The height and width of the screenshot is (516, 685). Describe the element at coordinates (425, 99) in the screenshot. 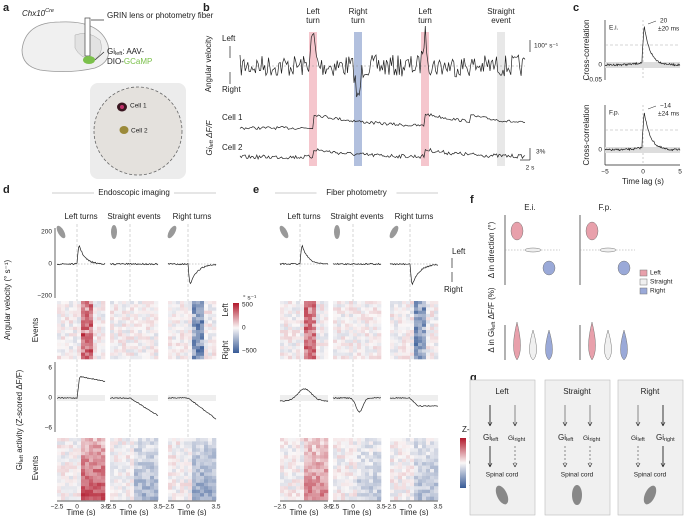

I see `event-band` at that location.